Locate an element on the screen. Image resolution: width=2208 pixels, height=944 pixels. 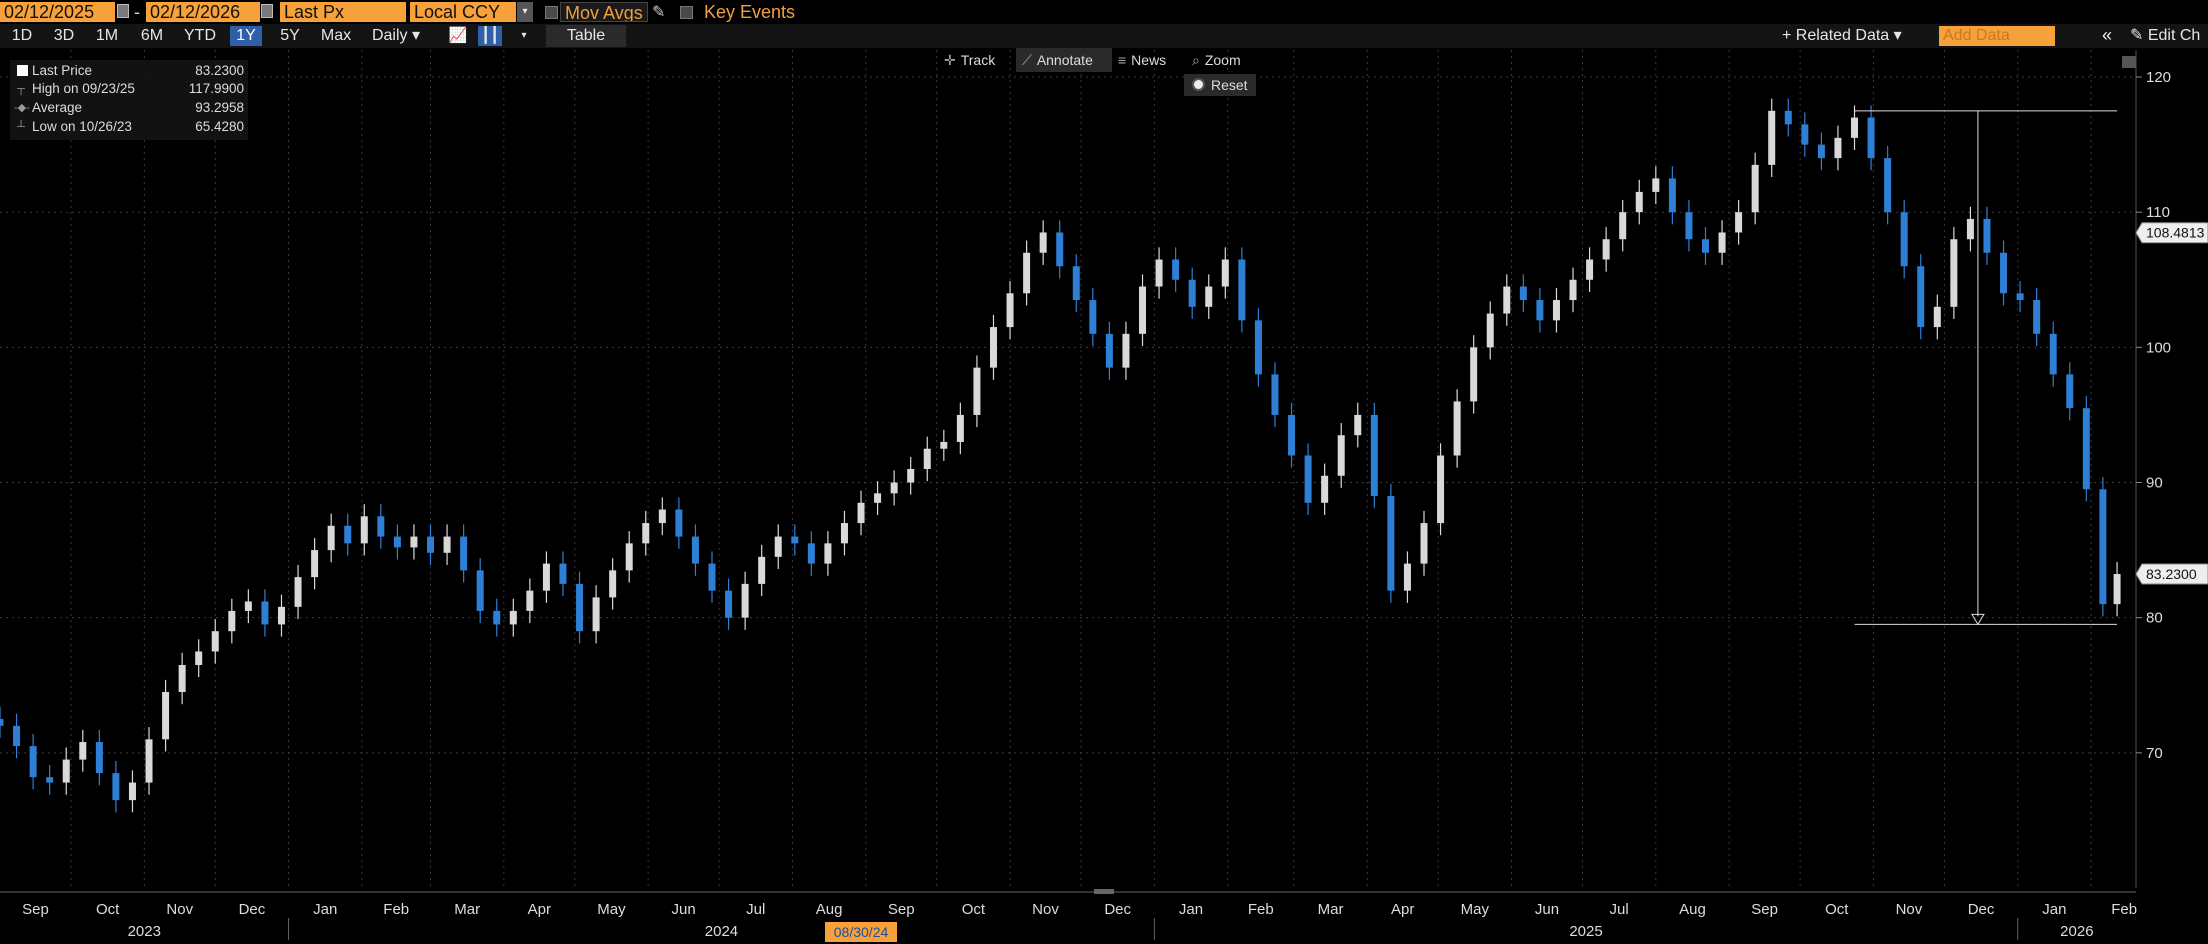
reset-icon is located at coordinates (1198, 84).